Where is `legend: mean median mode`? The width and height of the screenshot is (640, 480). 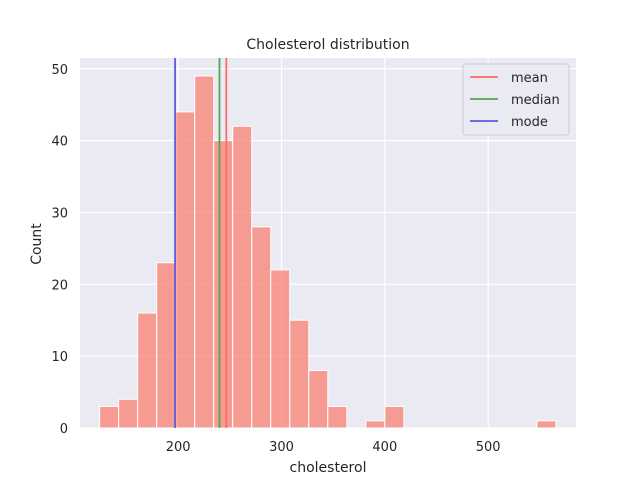 legend: mean median mode is located at coordinates (516, 99).